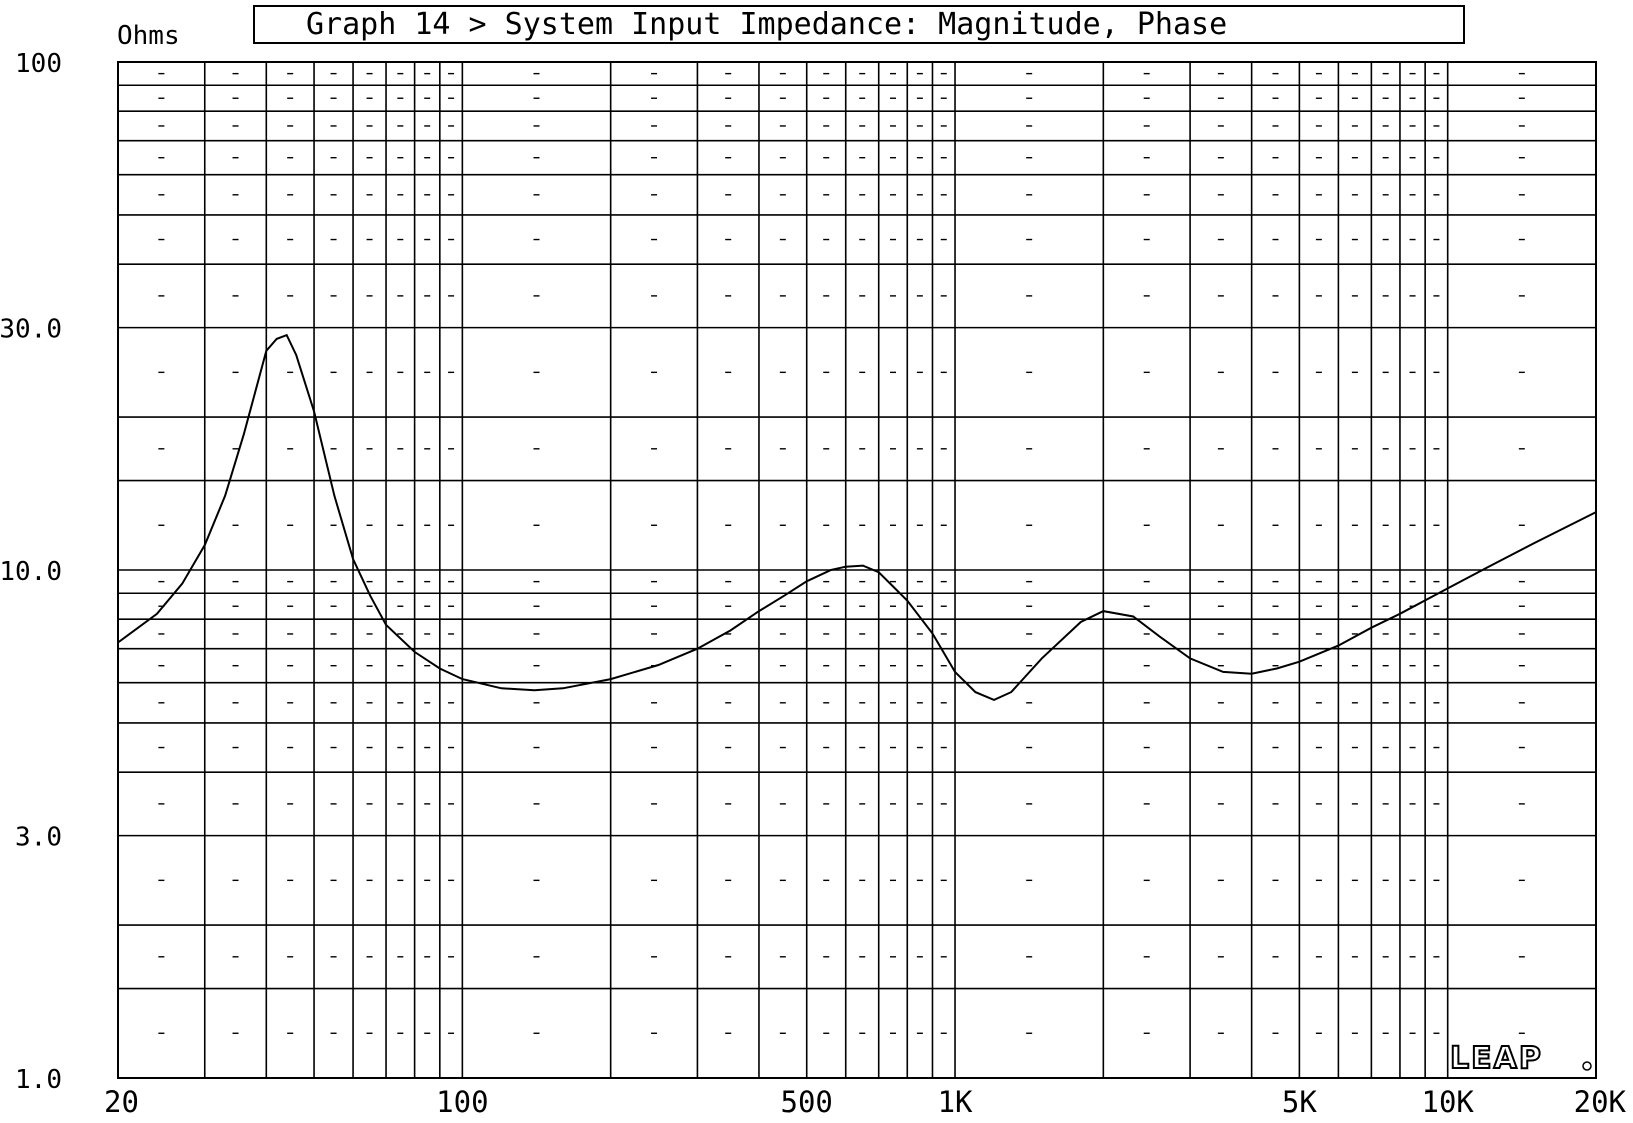  I want to click on y-tick-labels: 100 30.0 10.0 3.0 1.0, so click(31, 572).